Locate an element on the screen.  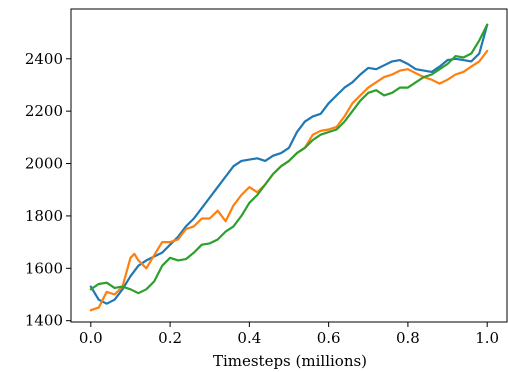
y-tick-label: 2000 is located at coordinates (44, 164).